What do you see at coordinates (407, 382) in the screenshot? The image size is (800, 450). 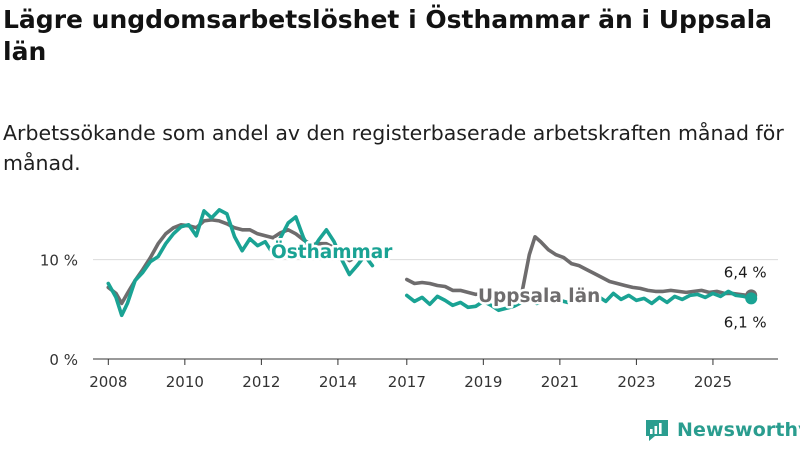 I see `x-tick-label: 2017` at bounding box center [407, 382].